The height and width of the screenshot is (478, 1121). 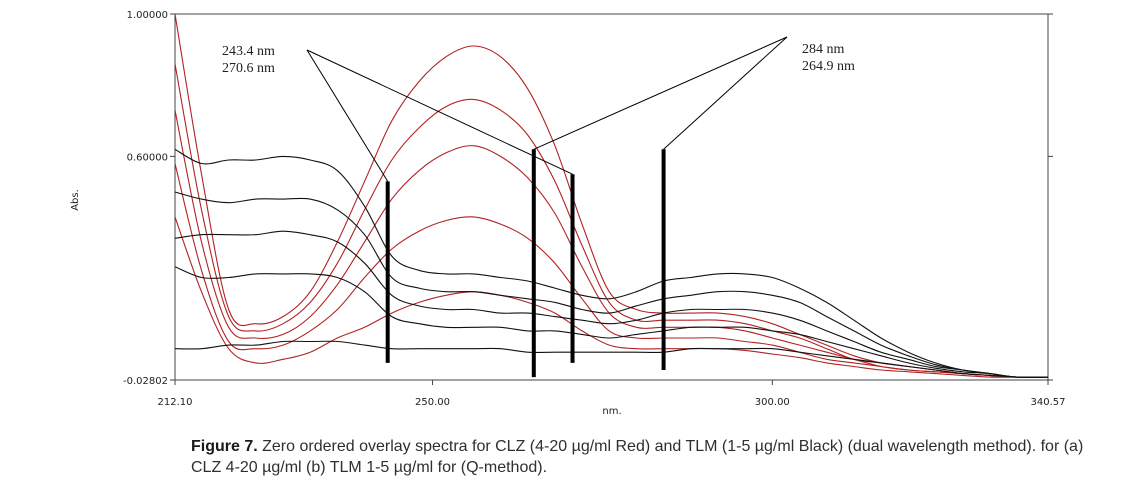 What do you see at coordinates (175, 402) in the screenshot?
I see `x-tick-label: 212.10` at bounding box center [175, 402].